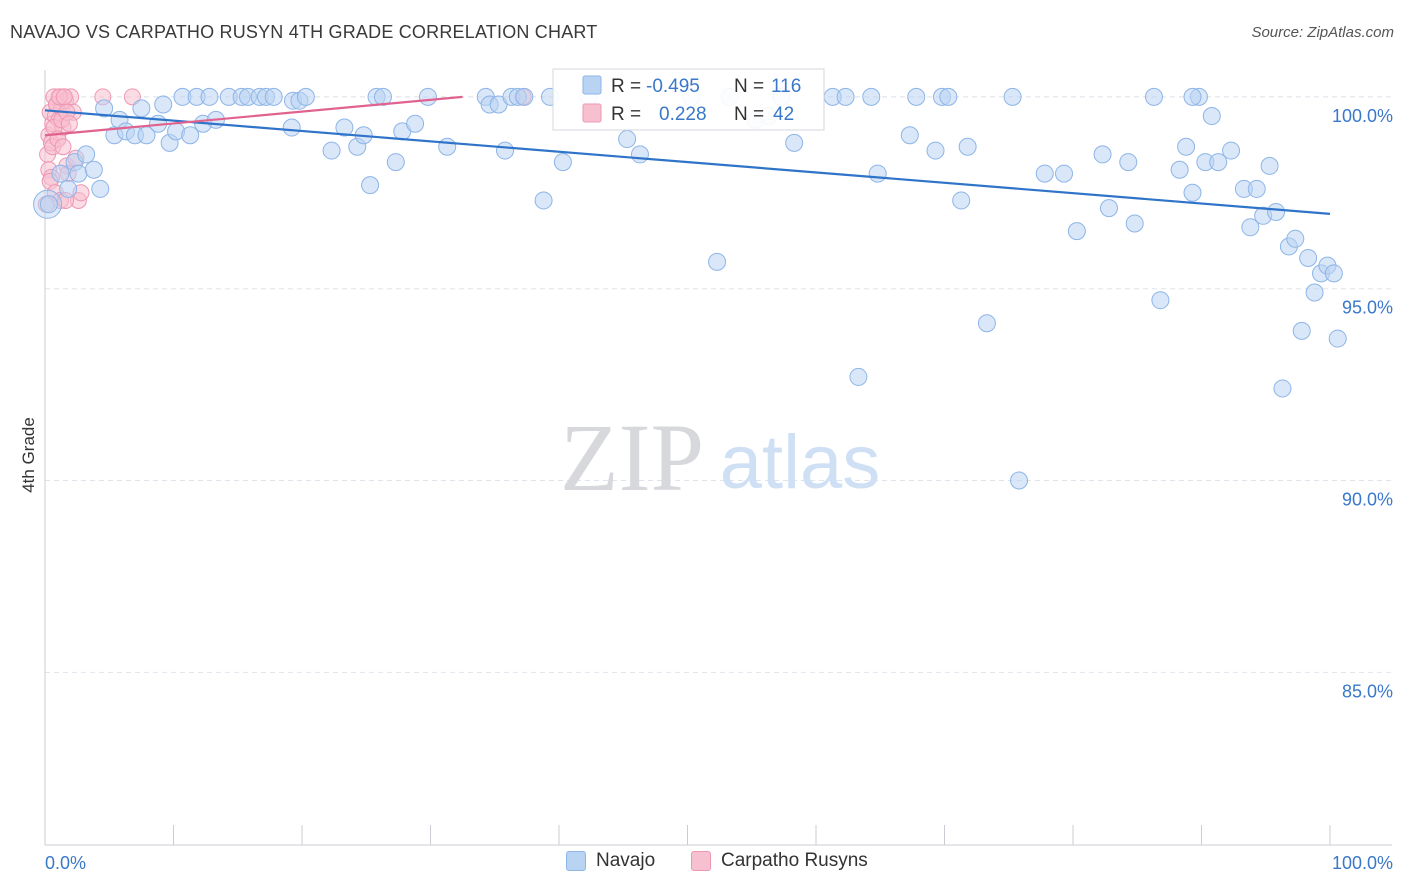  Describe the element at coordinates (794, 860) in the screenshot. I see `legend-label-rusyn: Carpatho Rusyns` at that location.